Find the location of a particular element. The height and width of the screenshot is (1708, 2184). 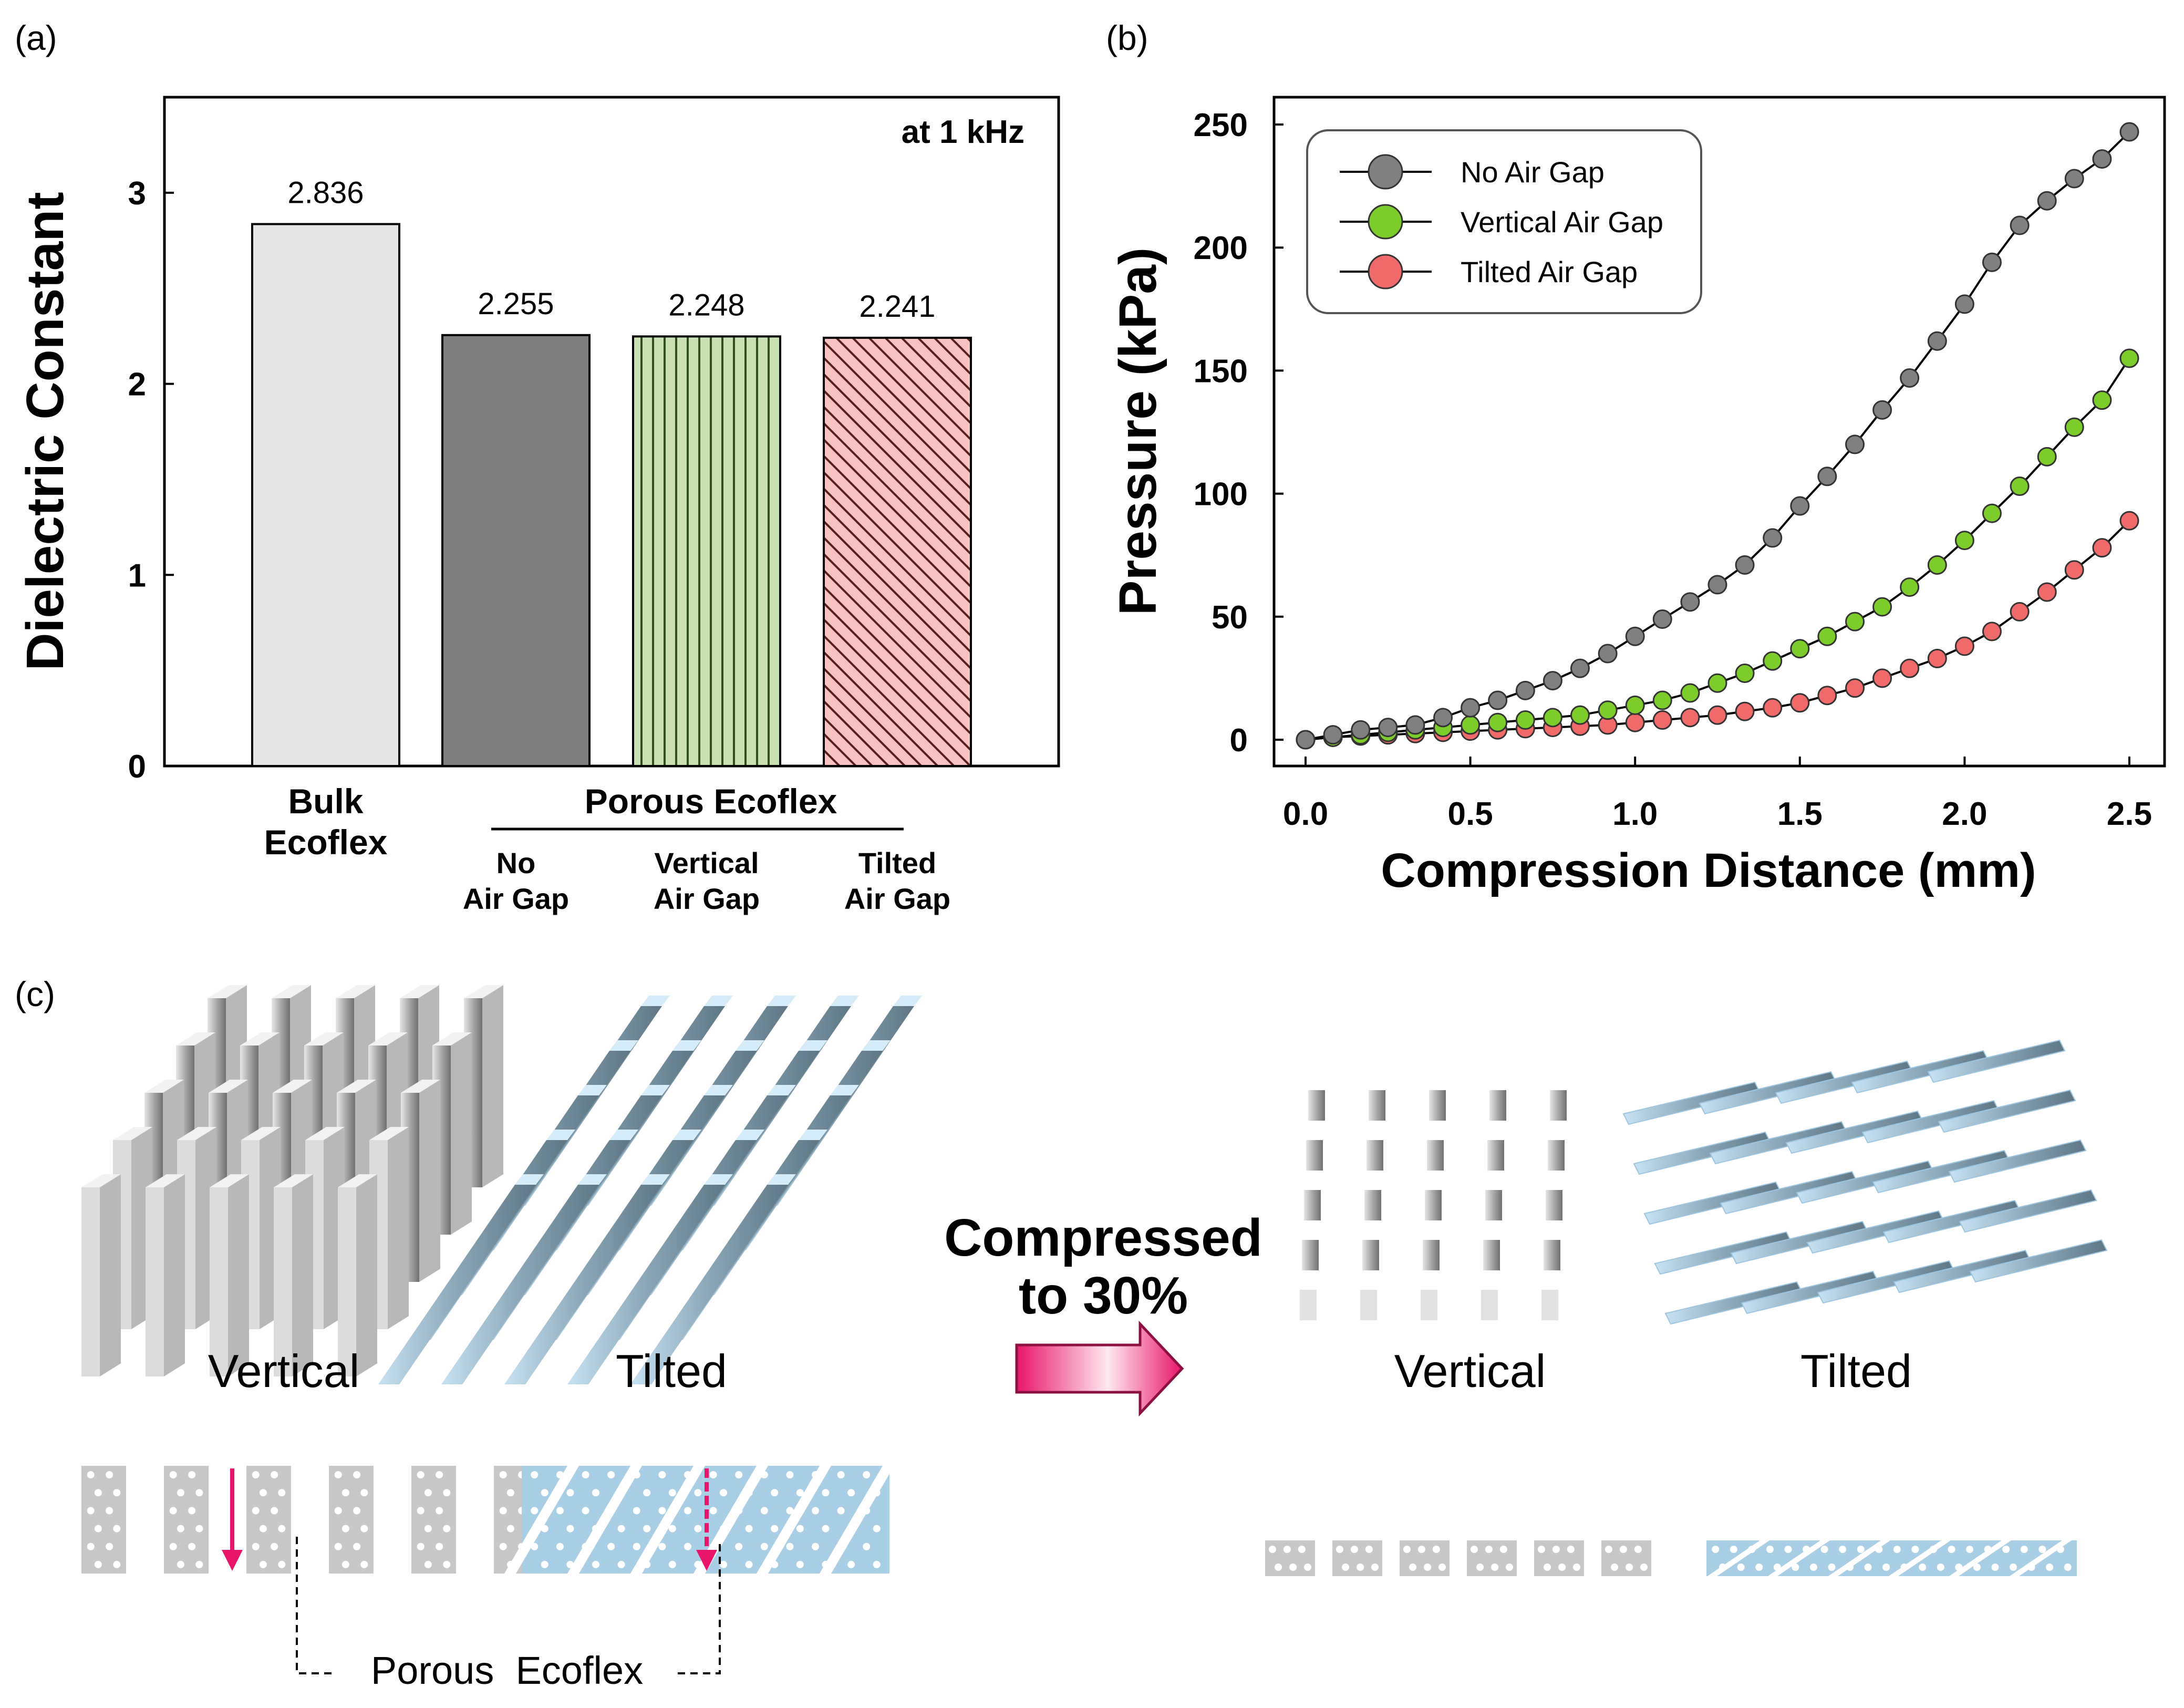

panel-b-label: (b) is located at coordinates (1127, 37).